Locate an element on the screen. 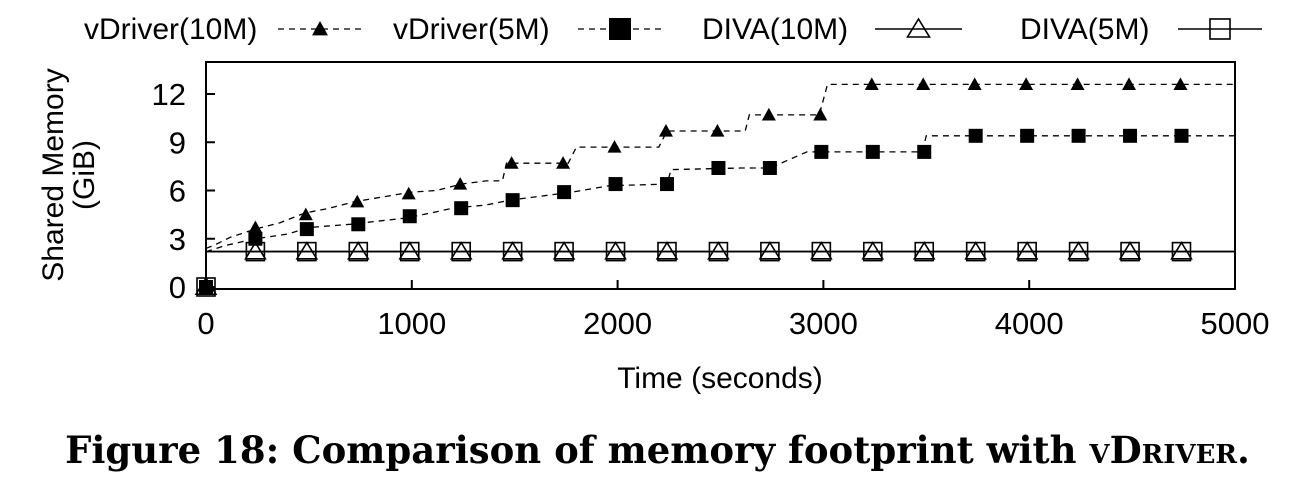 This screenshot has width=1315, height=498. figure-caption-system-name: vDriver is located at coordinates (1163, 450).